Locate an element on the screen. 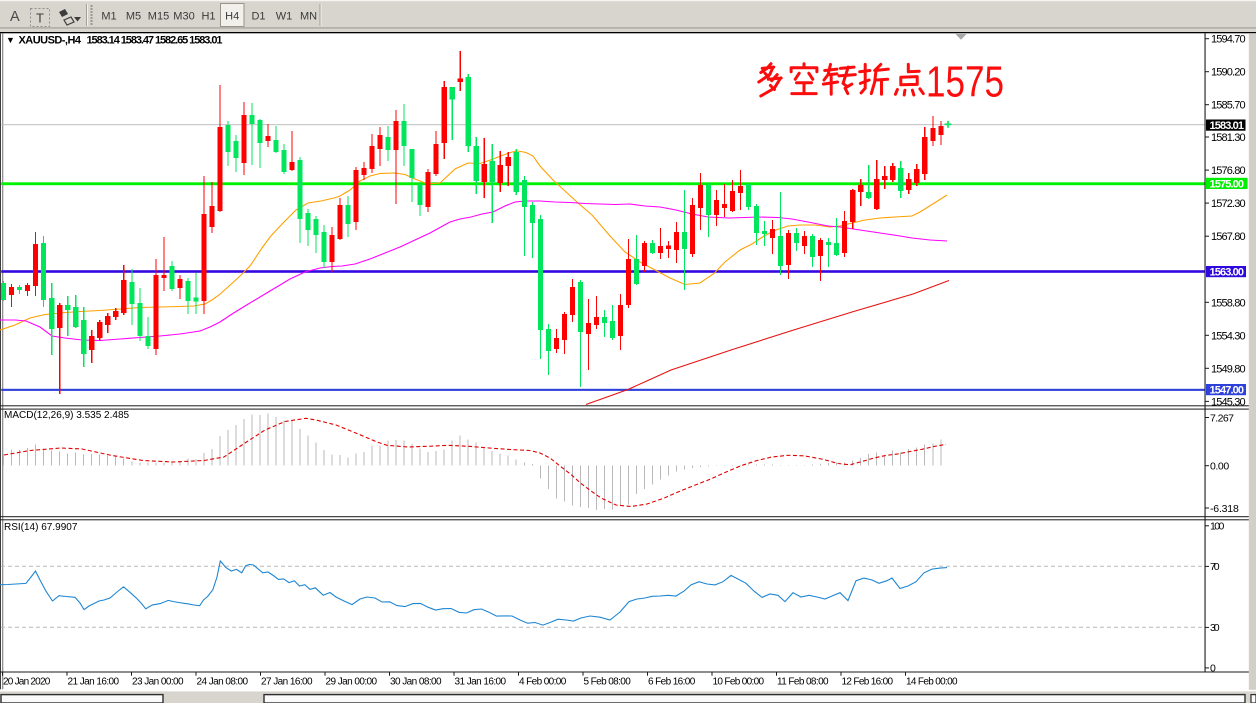 Image resolution: width=1256 pixels, height=703 pixels. svg-text: 29 Jan 00:00 is located at coordinates (352, 682).